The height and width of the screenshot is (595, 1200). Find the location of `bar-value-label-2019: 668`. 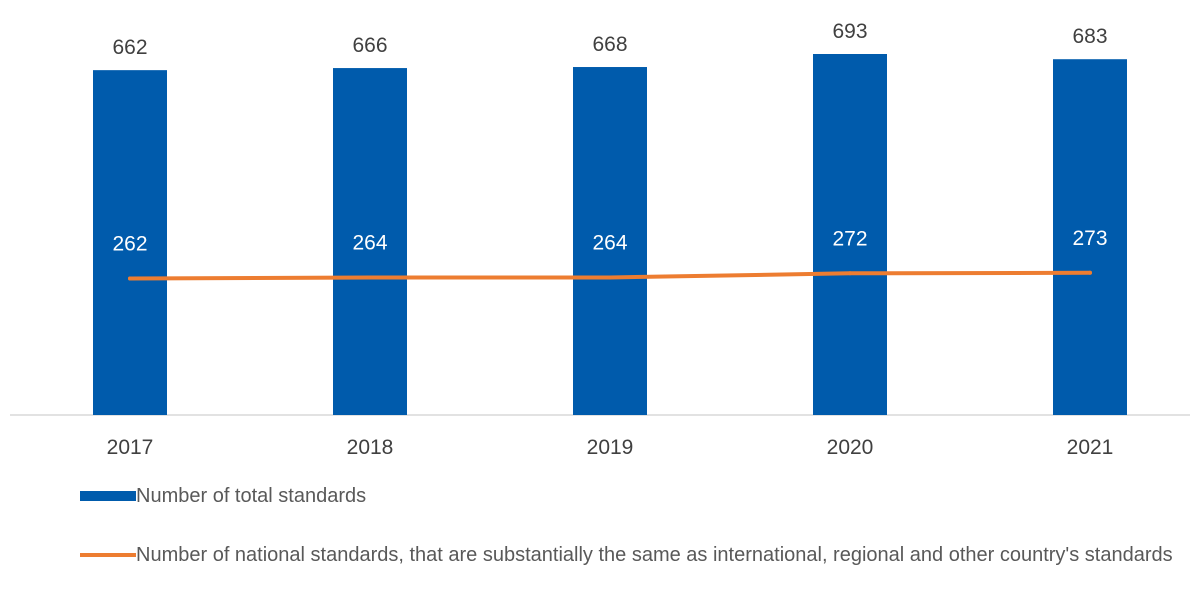

bar-value-label-2019: 668 is located at coordinates (609, 44).